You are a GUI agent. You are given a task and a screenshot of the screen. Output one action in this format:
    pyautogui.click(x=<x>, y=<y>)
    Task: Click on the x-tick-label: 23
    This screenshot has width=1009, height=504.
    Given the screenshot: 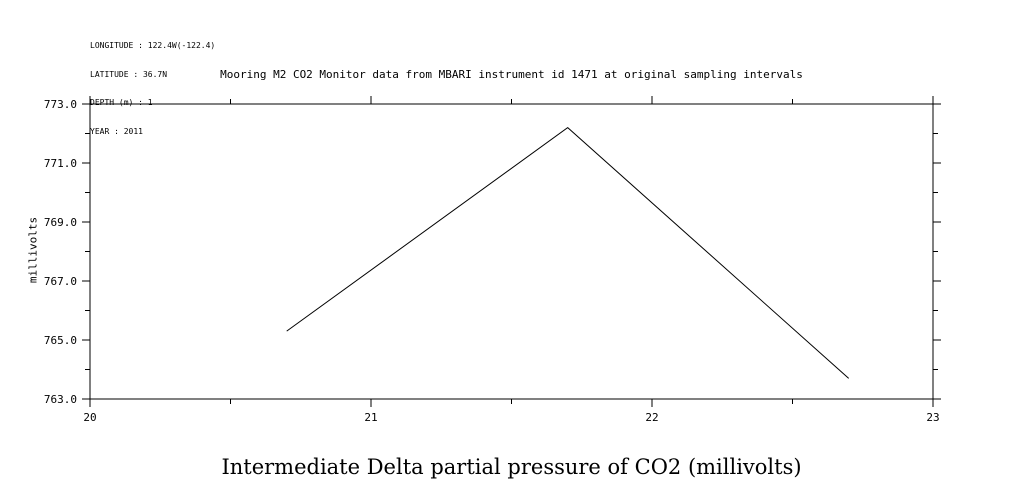 What is the action you would take?
    pyautogui.click(x=932, y=417)
    